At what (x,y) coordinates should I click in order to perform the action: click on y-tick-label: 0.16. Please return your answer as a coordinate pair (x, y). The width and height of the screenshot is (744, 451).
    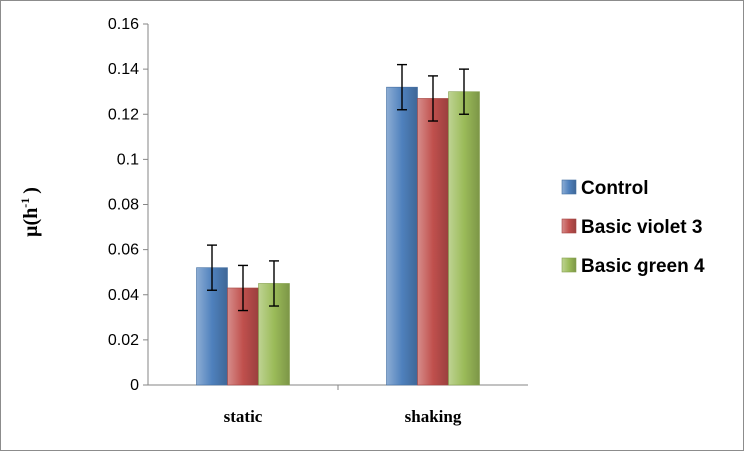
    Looking at the image, I should click on (123, 24).